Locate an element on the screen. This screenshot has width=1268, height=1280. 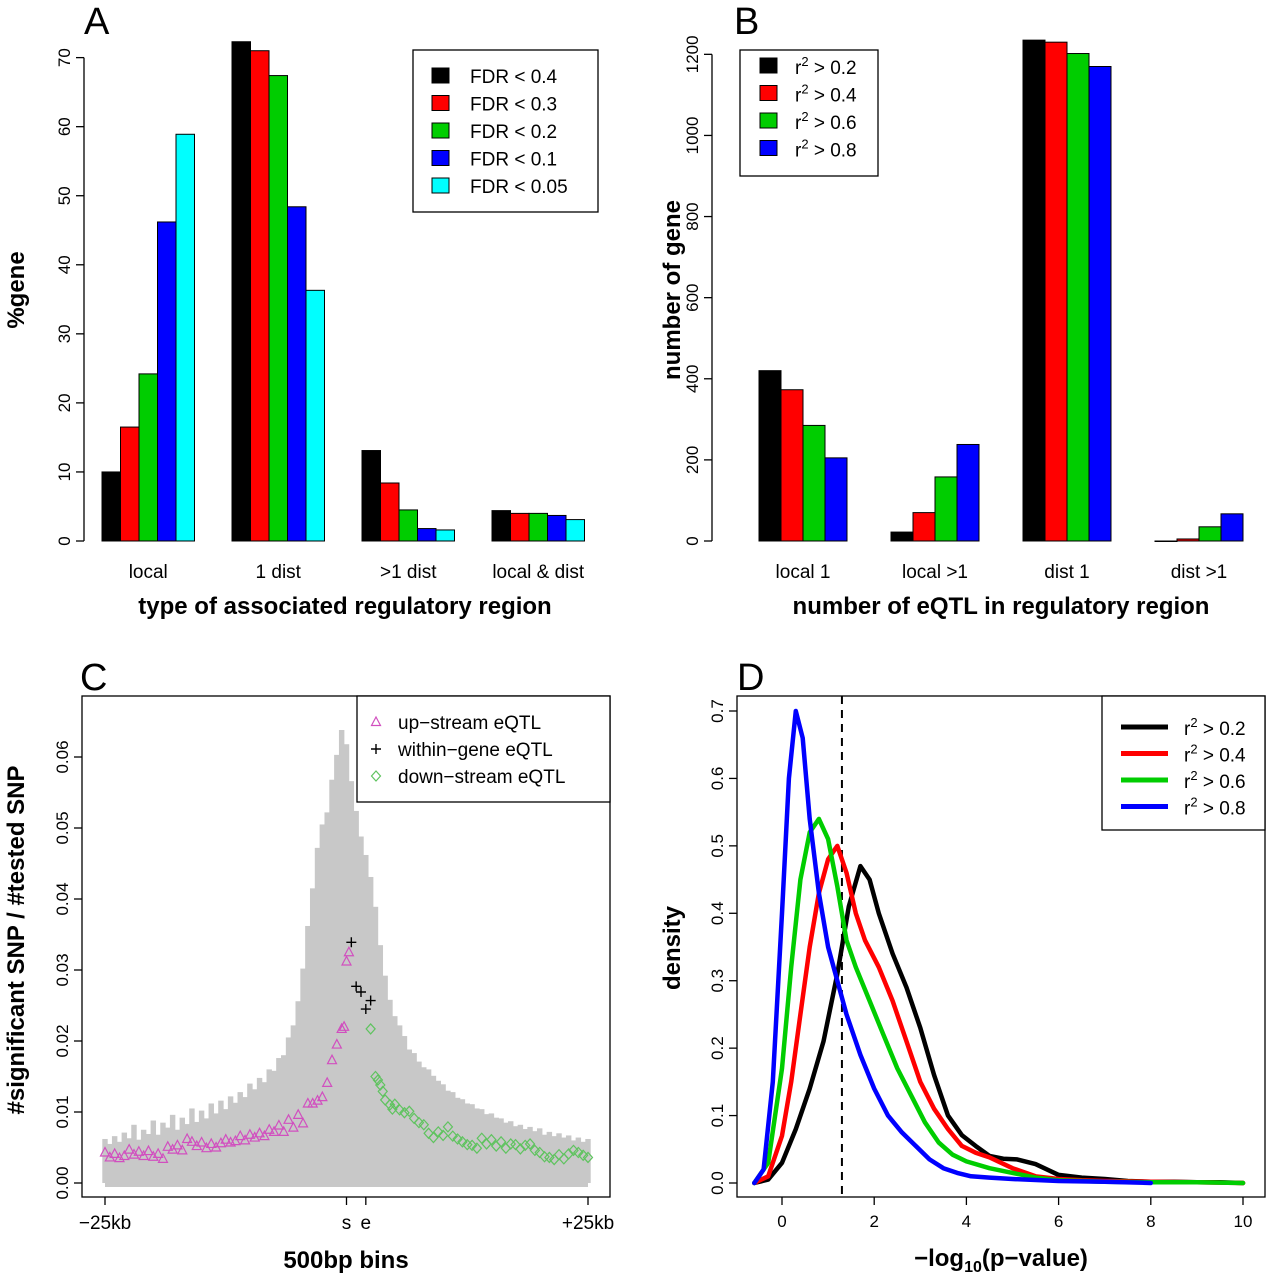
panel-a-x-axis-title: type of associated regulatory region is located at coordinates (344, 606).